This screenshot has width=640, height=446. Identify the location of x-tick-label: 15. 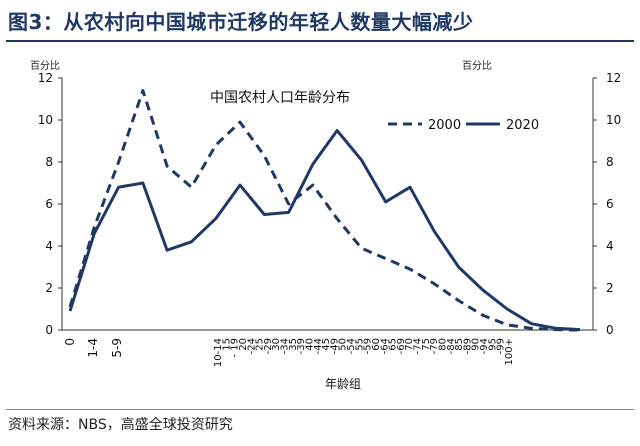
(226, 344).